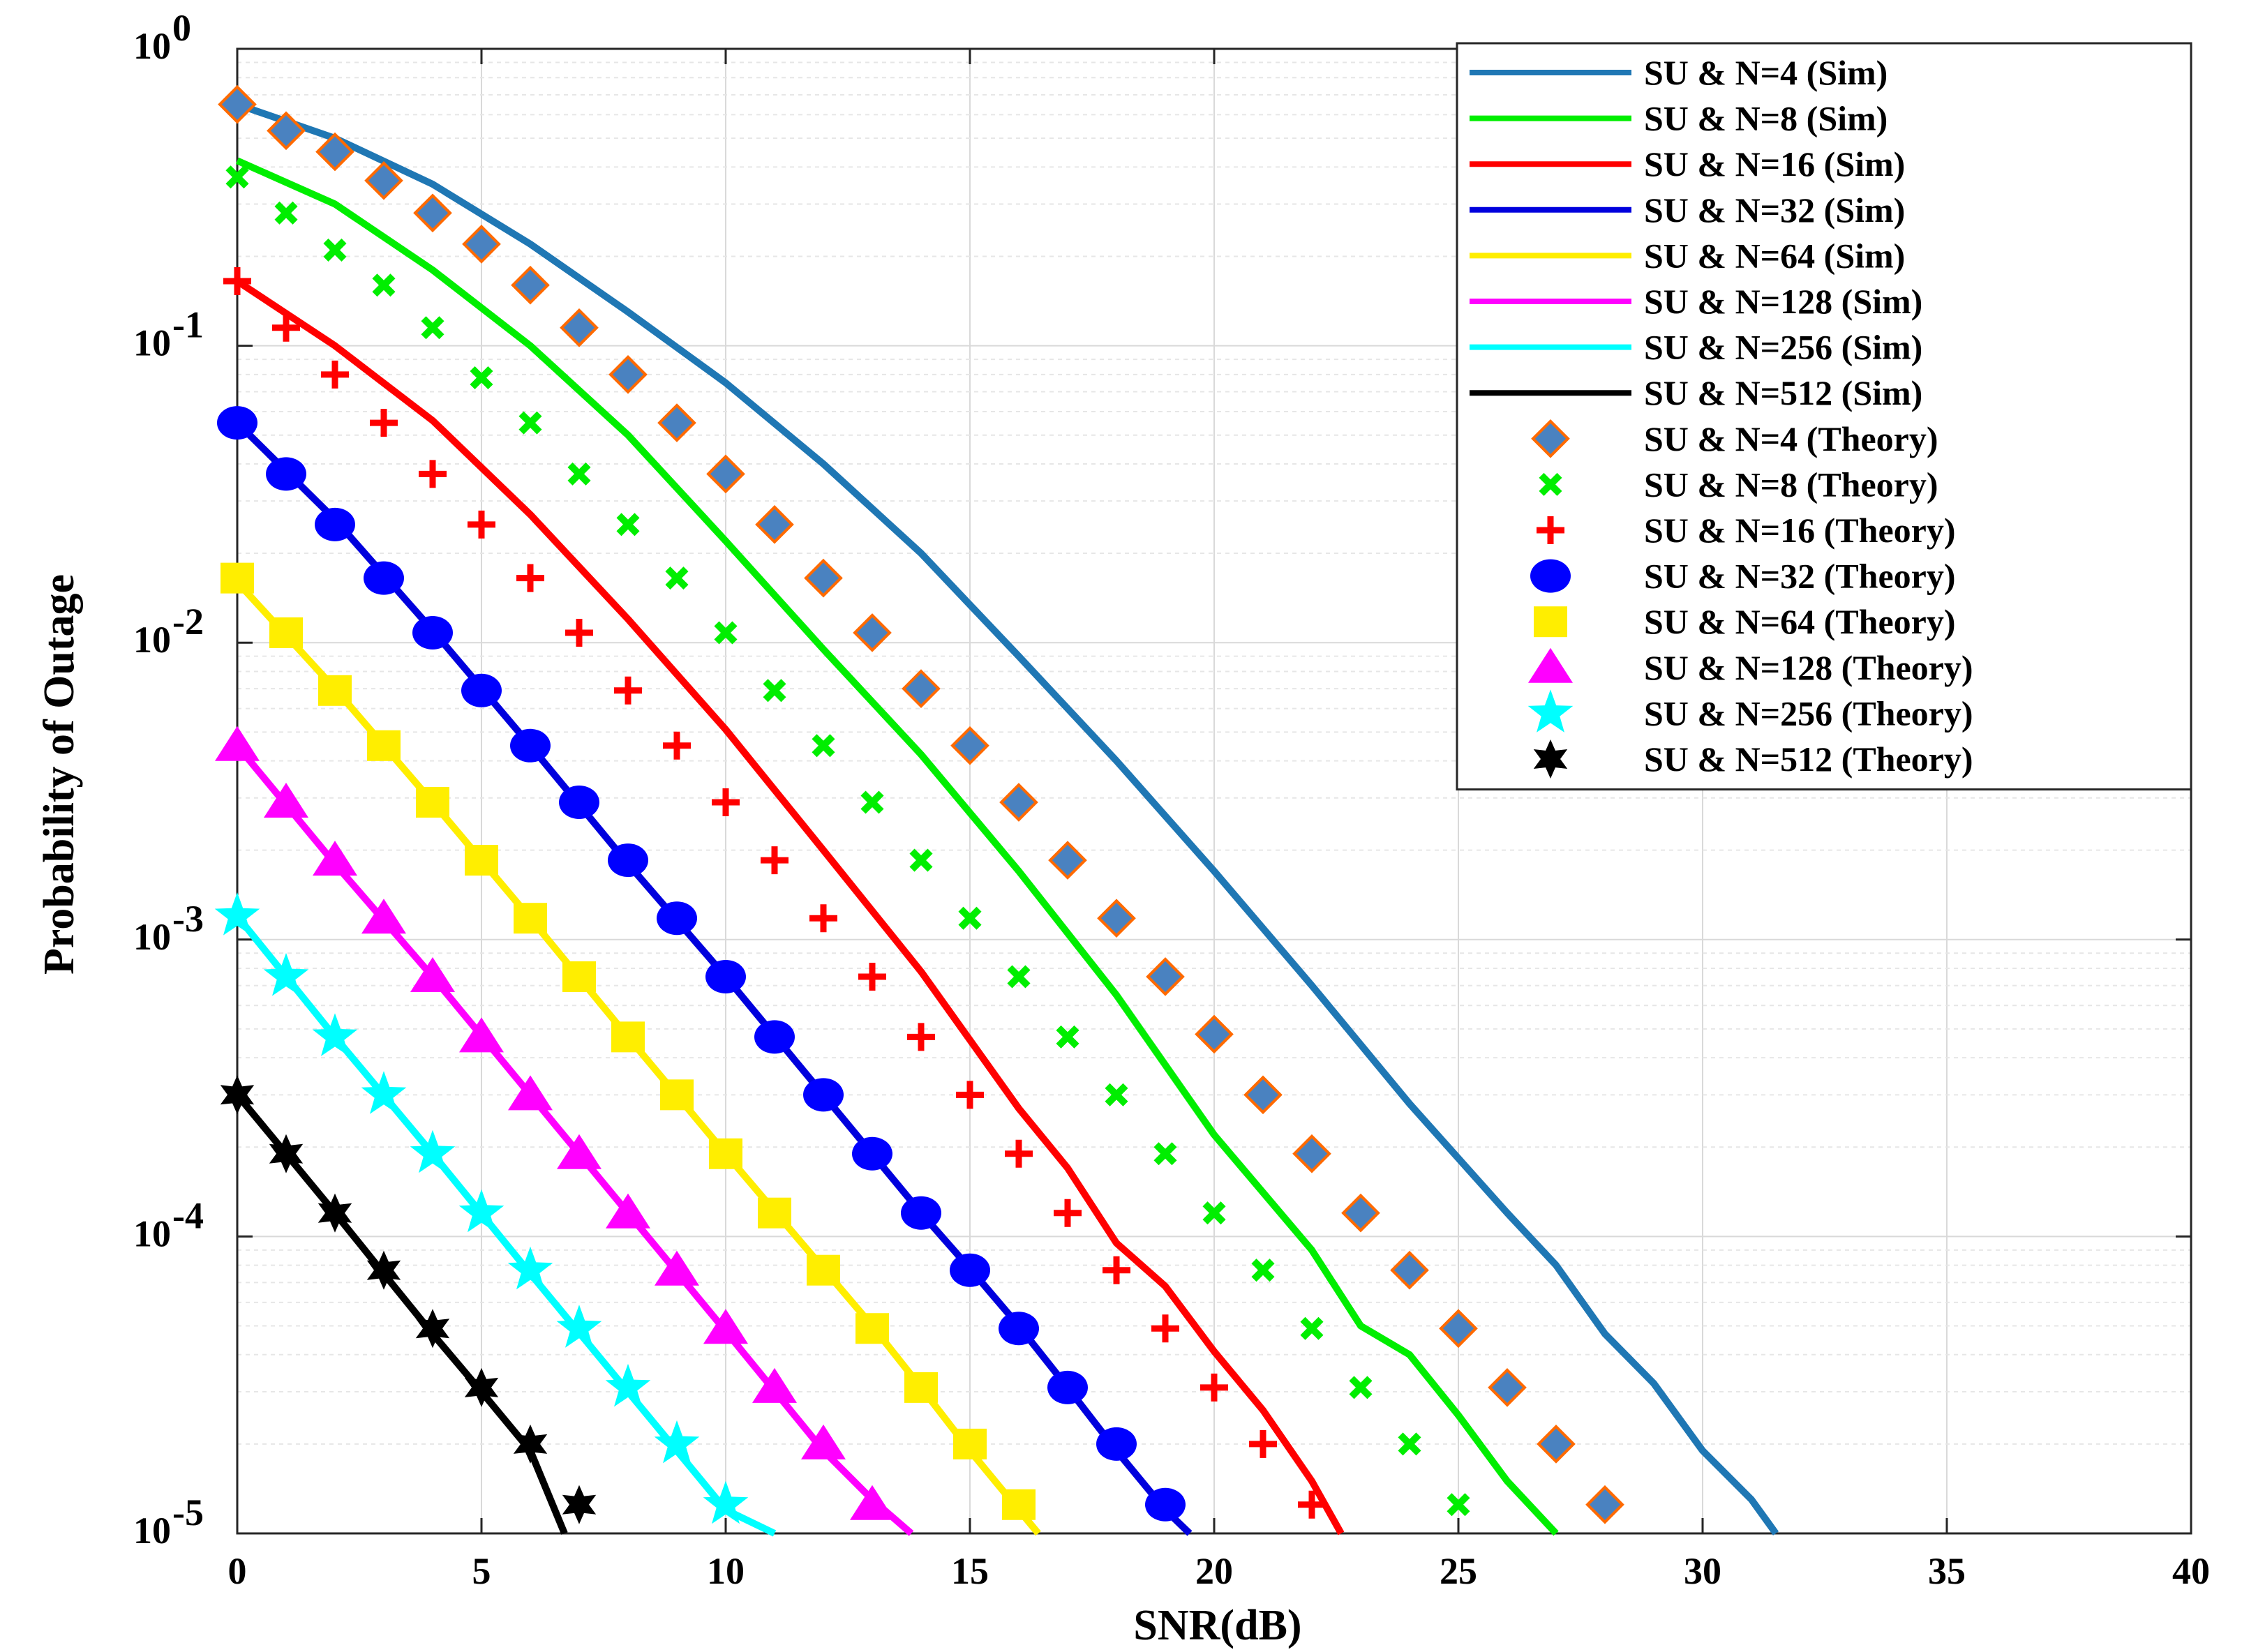 The height and width of the screenshot is (1652, 2242). I want to click on legend-entry-label: SU & N=256 (Sim), so click(1783, 347).